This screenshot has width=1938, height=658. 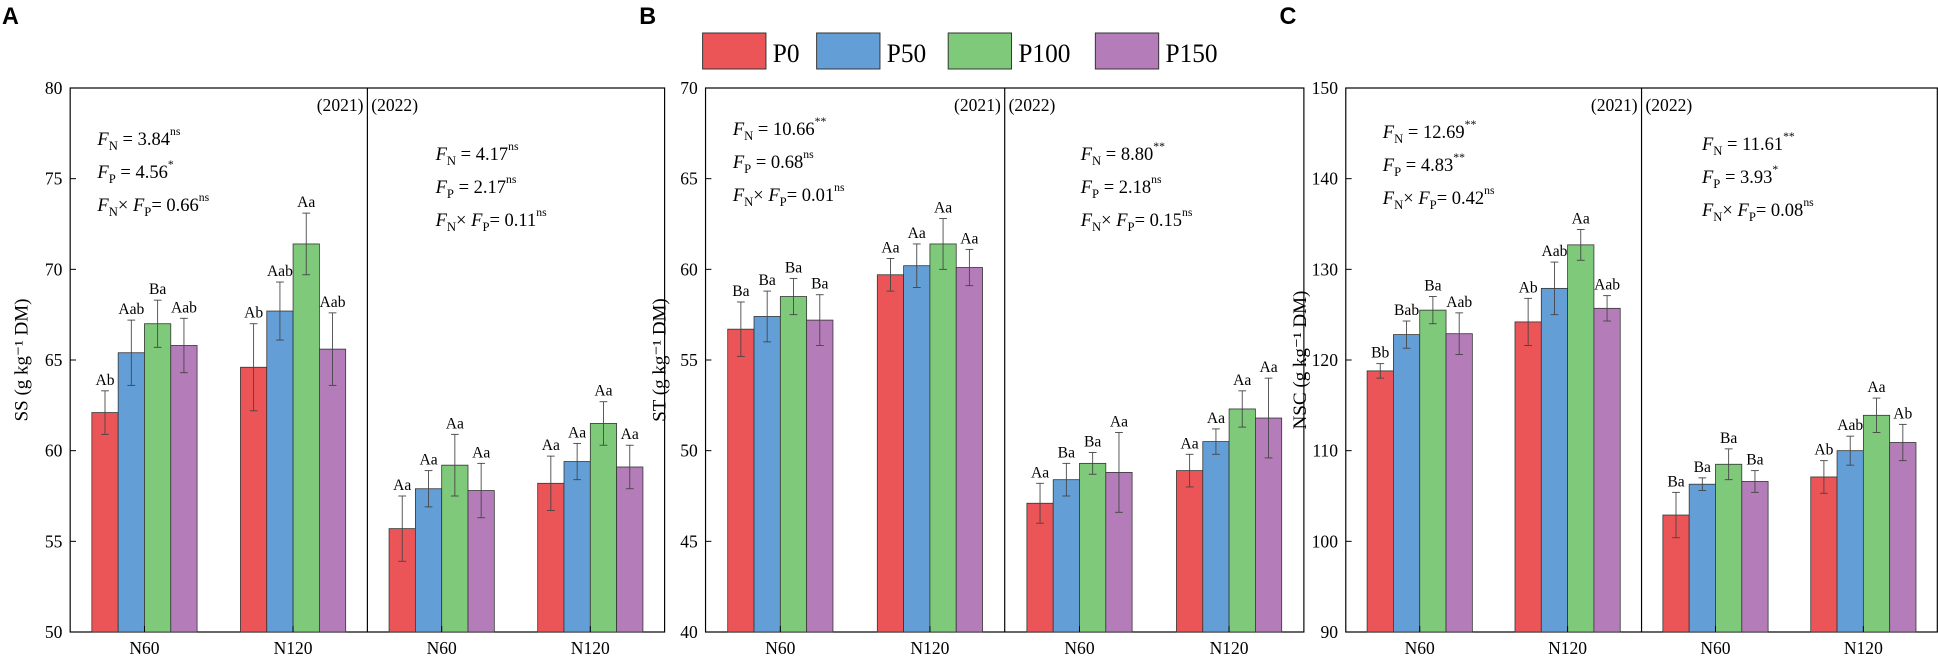 What do you see at coordinates (1567, 648) in the screenshot?
I see `panel-c-xtick-label: N120` at bounding box center [1567, 648].